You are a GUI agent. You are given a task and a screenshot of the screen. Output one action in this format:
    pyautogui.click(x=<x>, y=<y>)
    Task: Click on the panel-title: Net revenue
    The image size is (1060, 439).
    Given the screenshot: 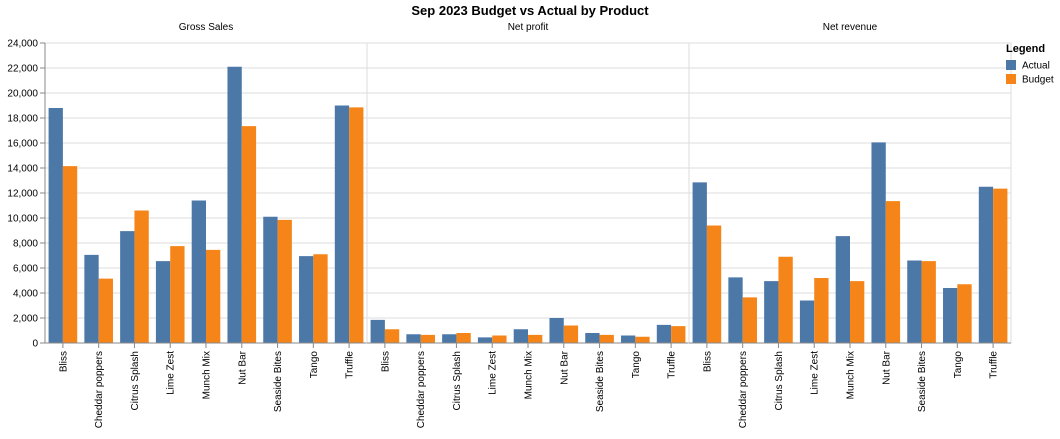 What is the action you would take?
    pyautogui.click(x=850, y=27)
    